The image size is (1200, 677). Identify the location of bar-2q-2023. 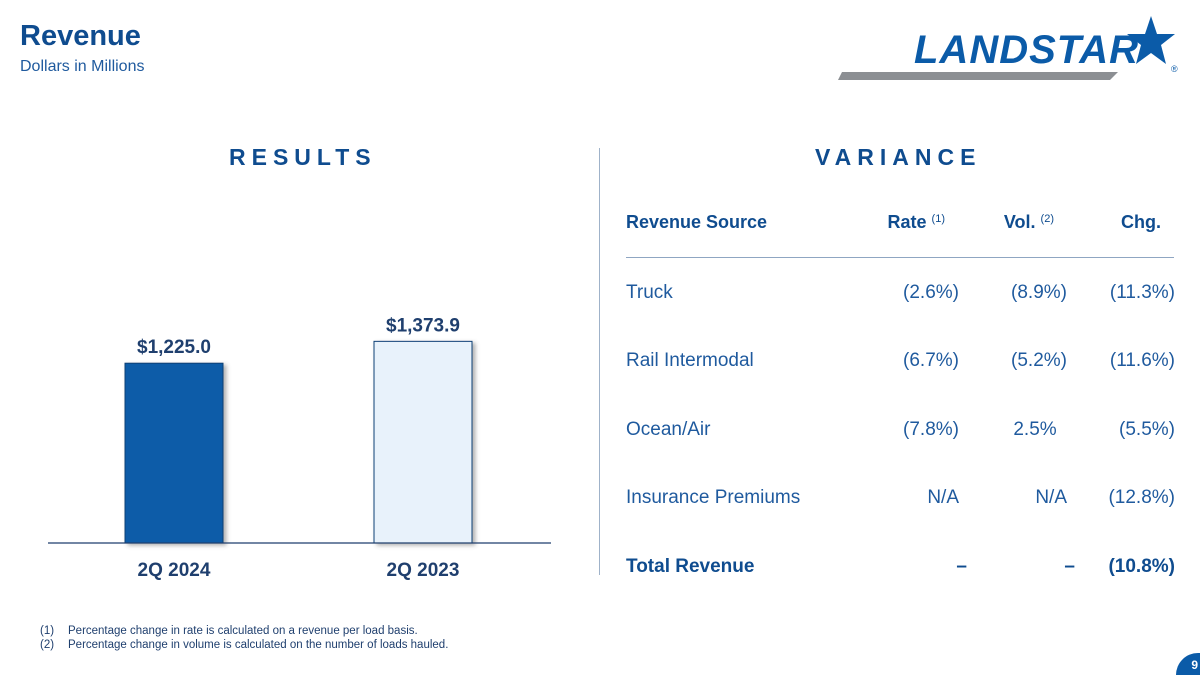
(423, 442).